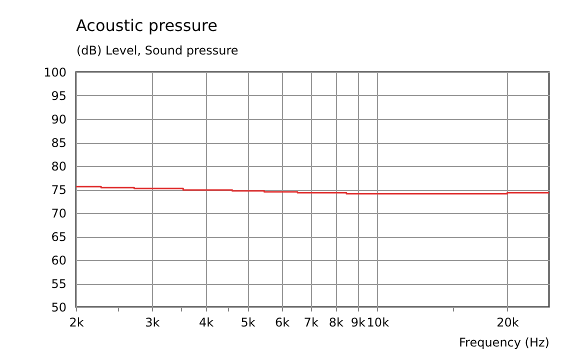  What do you see at coordinates (147, 25) in the screenshot?
I see `chart-title: Acoustic pressure` at bounding box center [147, 25].